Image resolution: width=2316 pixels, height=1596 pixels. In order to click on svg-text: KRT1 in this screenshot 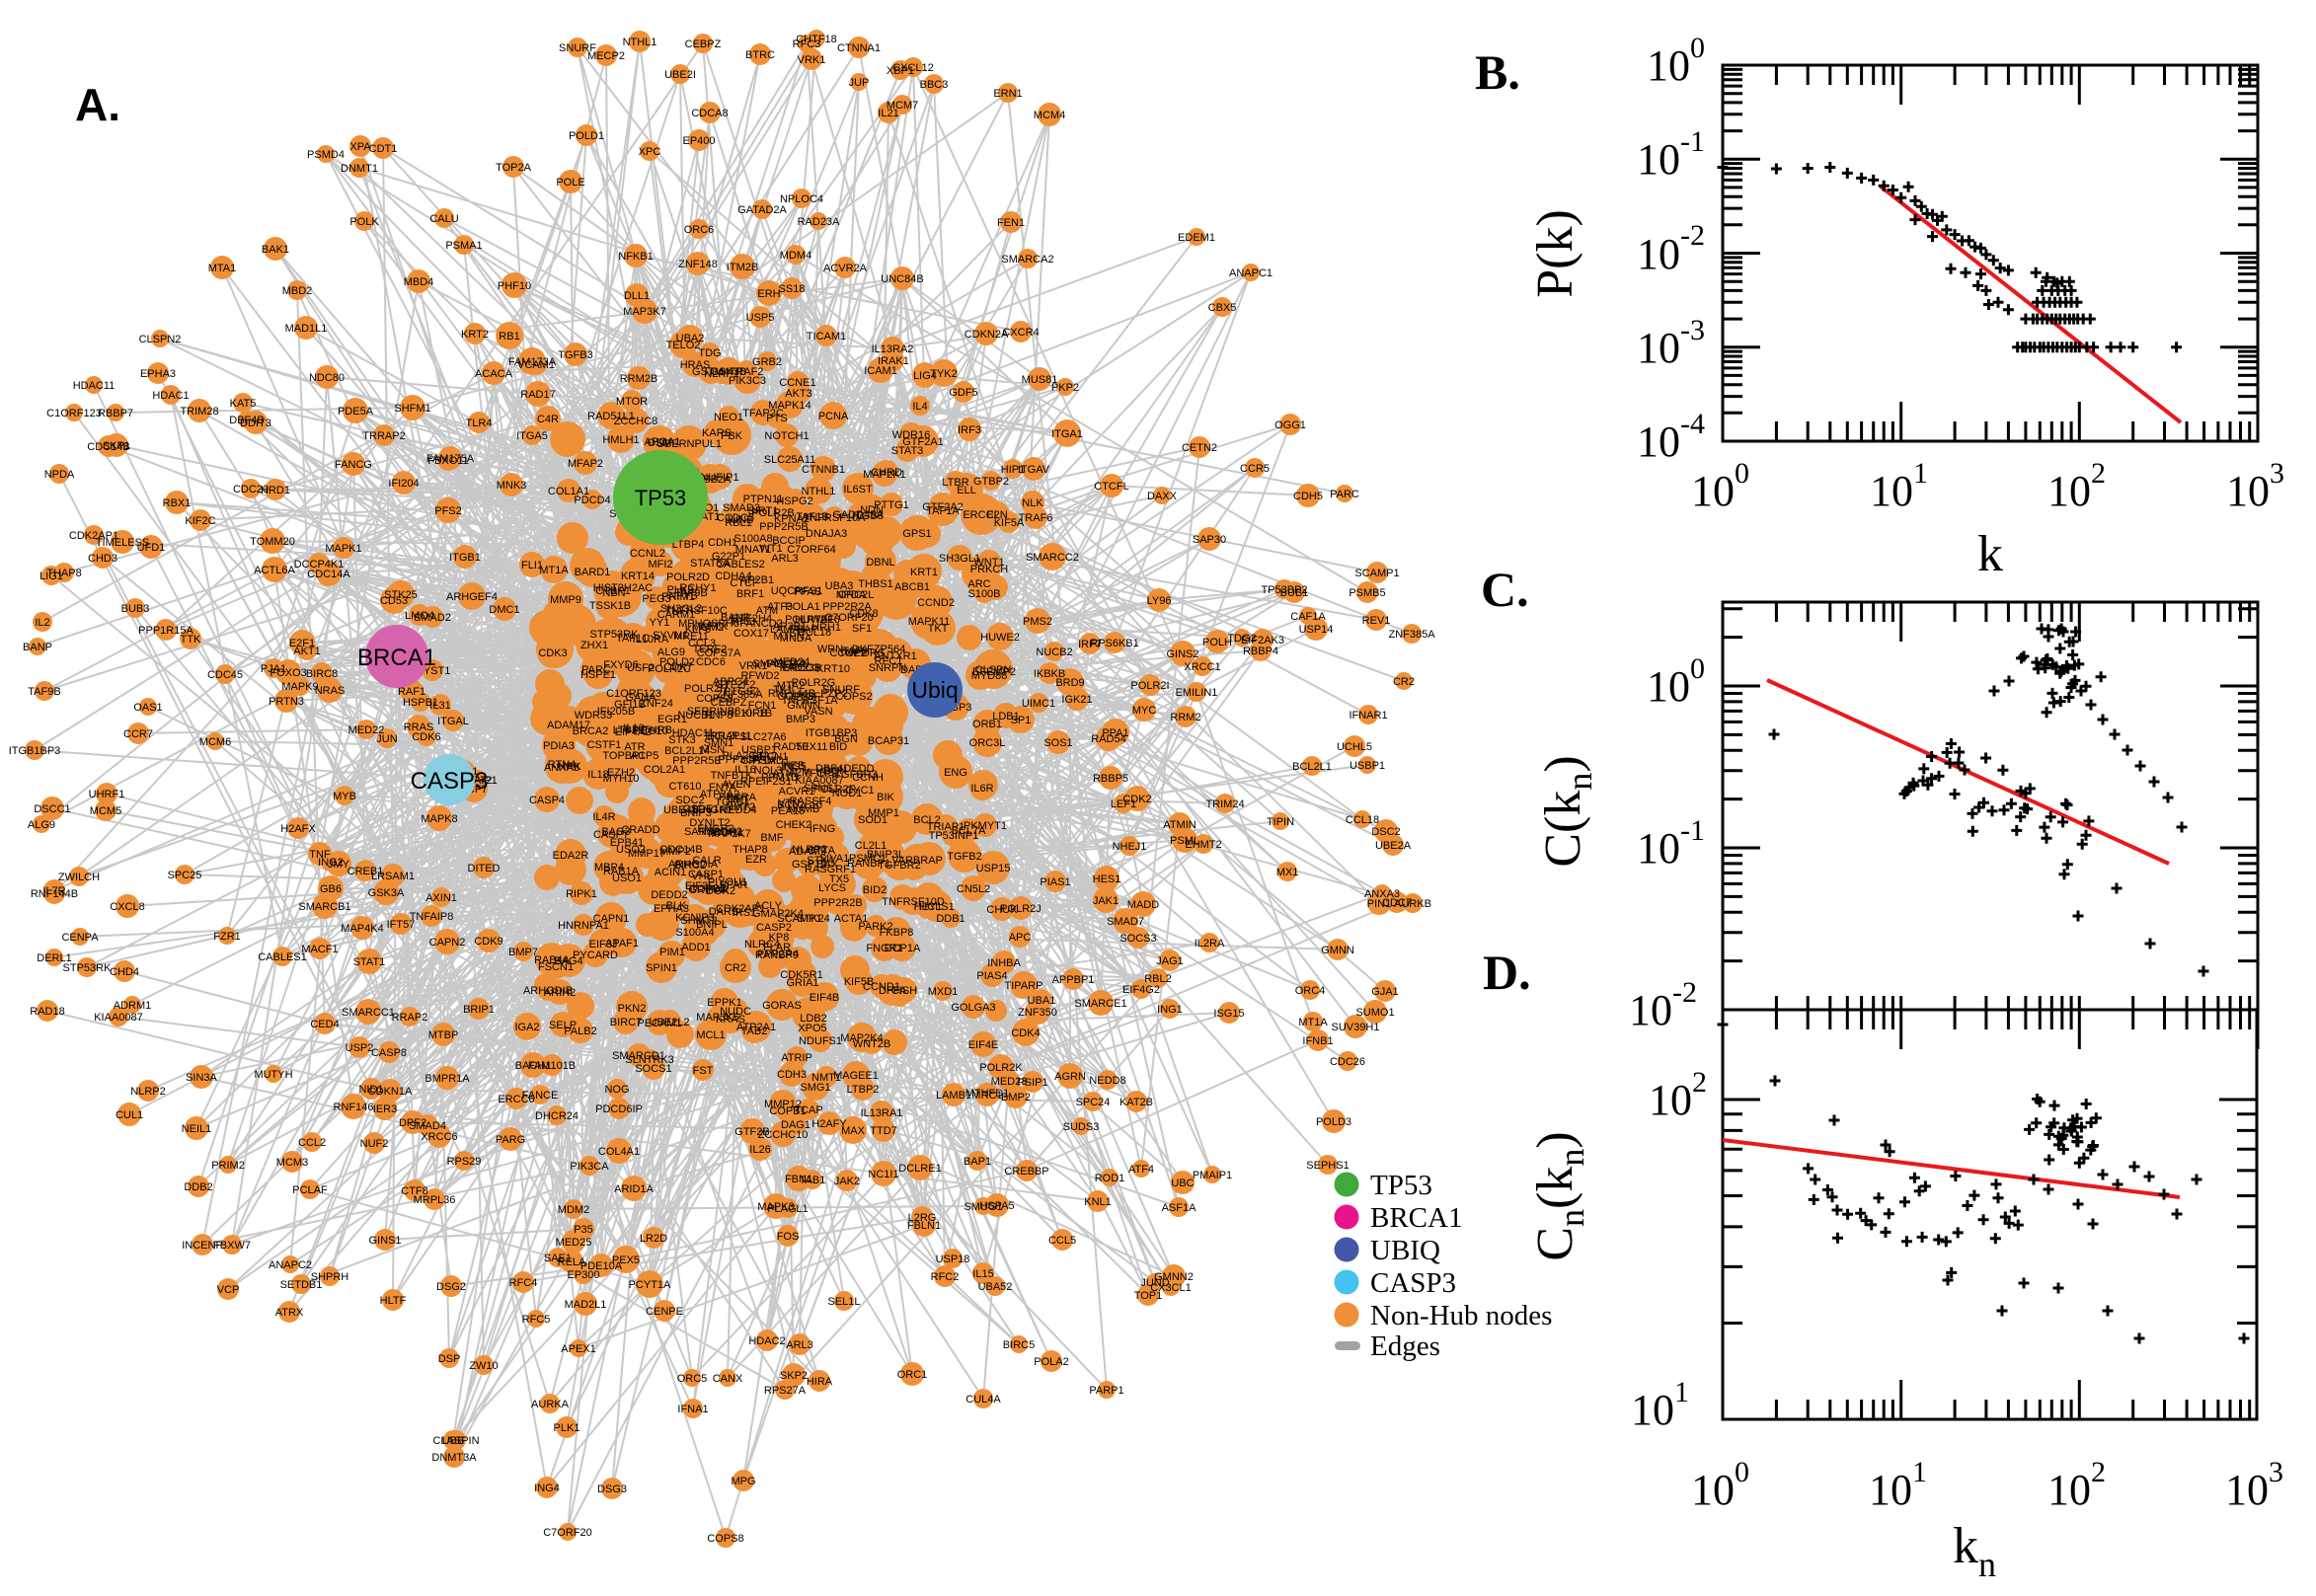, I will do `click(924, 572)`.